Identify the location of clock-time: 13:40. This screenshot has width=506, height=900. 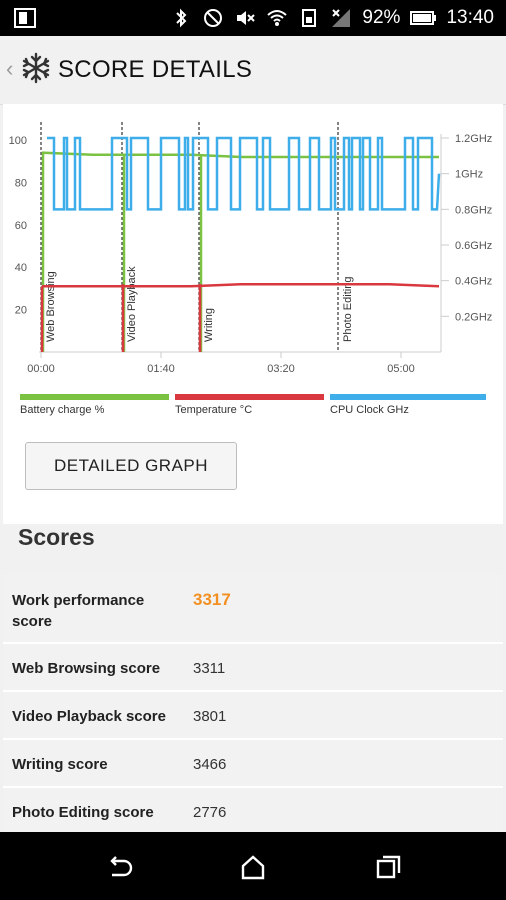
(470, 17).